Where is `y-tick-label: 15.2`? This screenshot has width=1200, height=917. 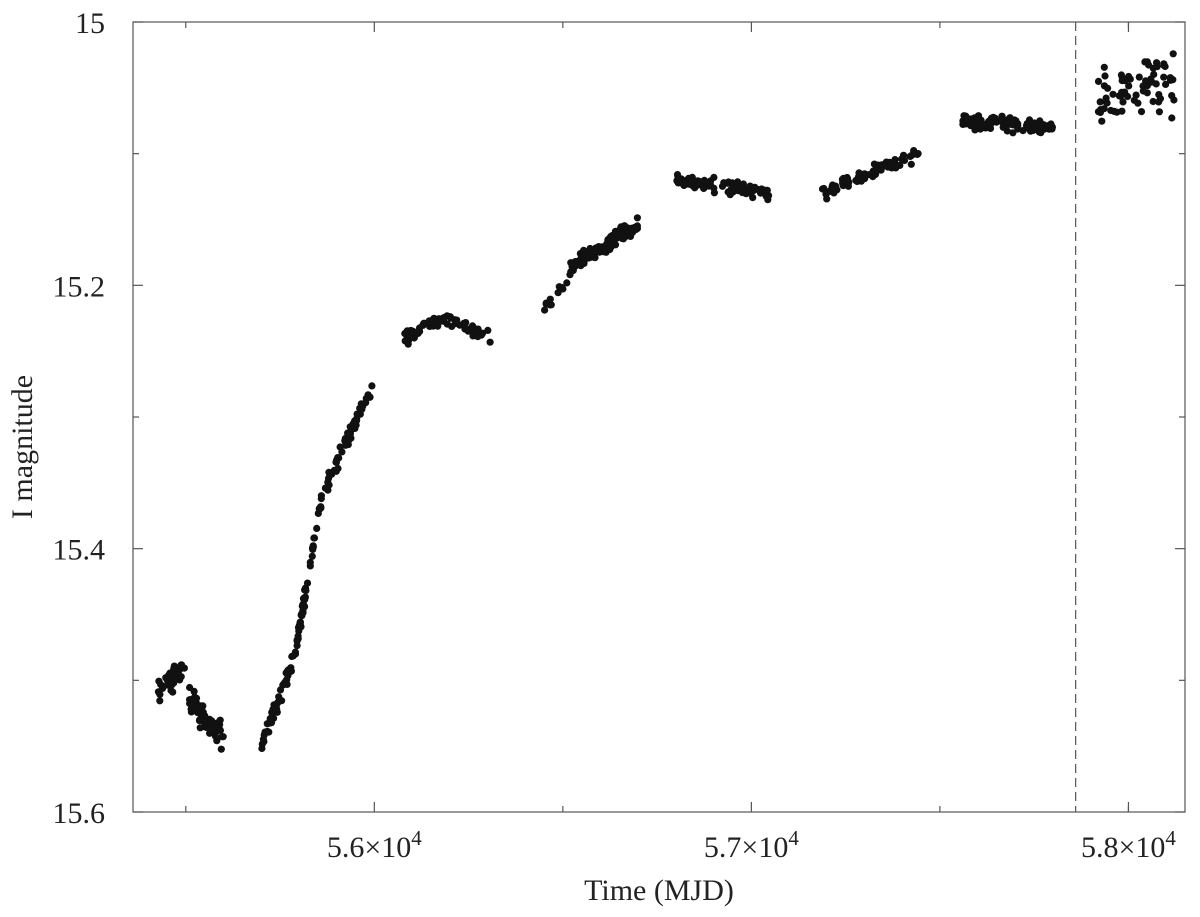 y-tick-label: 15.2 is located at coordinates (79, 286).